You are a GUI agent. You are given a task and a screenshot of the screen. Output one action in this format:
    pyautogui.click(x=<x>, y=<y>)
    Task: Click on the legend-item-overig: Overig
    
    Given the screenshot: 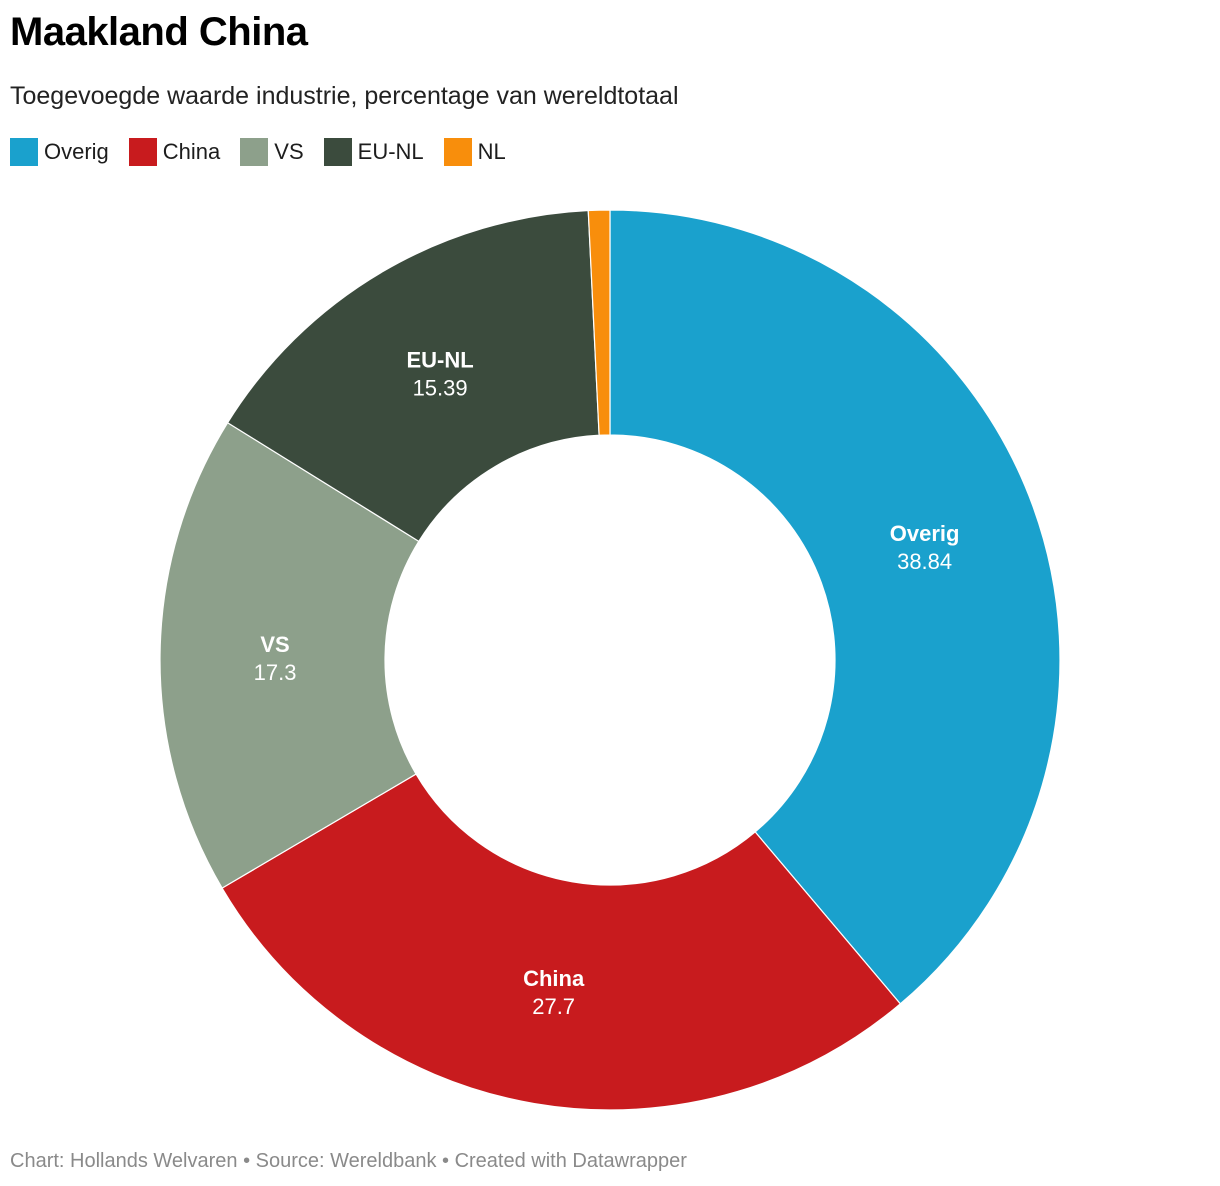 What is the action you would take?
    pyautogui.click(x=59, y=152)
    